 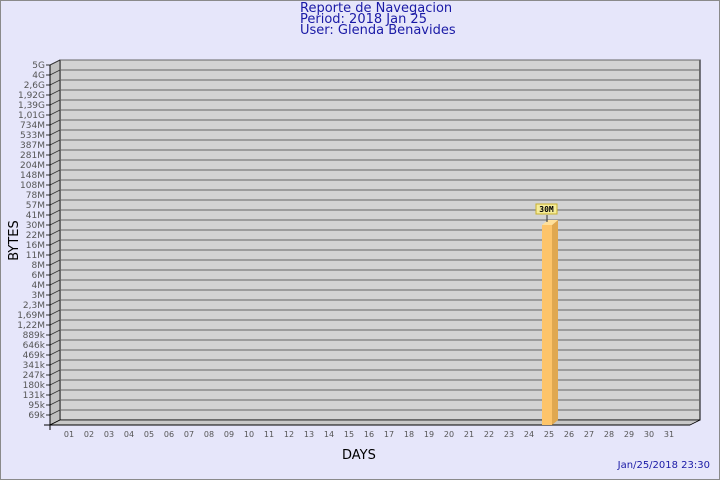 What do you see at coordinates (149, 434) in the screenshot?
I see `x-tick-label: 05` at bounding box center [149, 434].